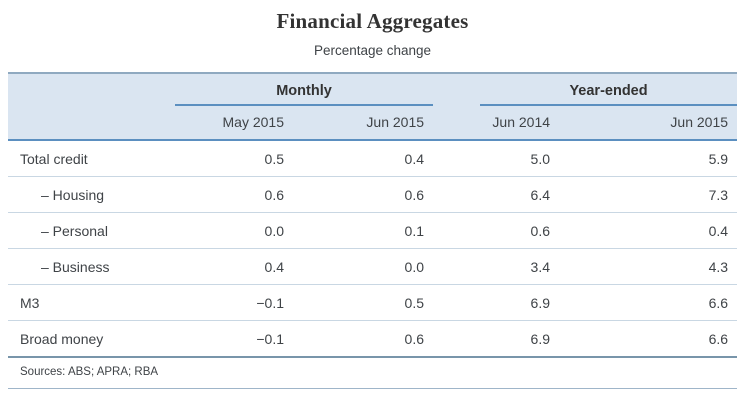 The height and width of the screenshot is (408, 745). What do you see at coordinates (648, 123) in the screenshot?
I see `column-header-jun-2015-year: Jun 2015` at bounding box center [648, 123].